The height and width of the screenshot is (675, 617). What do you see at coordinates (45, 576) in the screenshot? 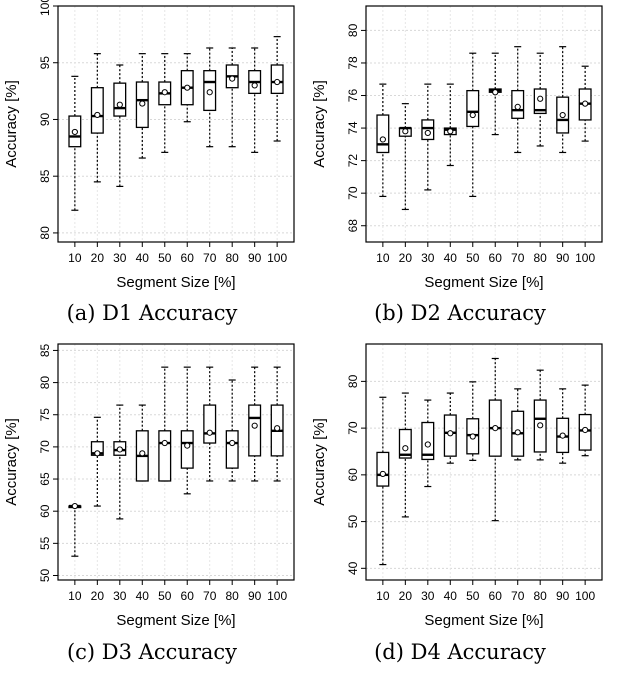
I see `y-tick-label: 50` at bounding box center [45, 576].